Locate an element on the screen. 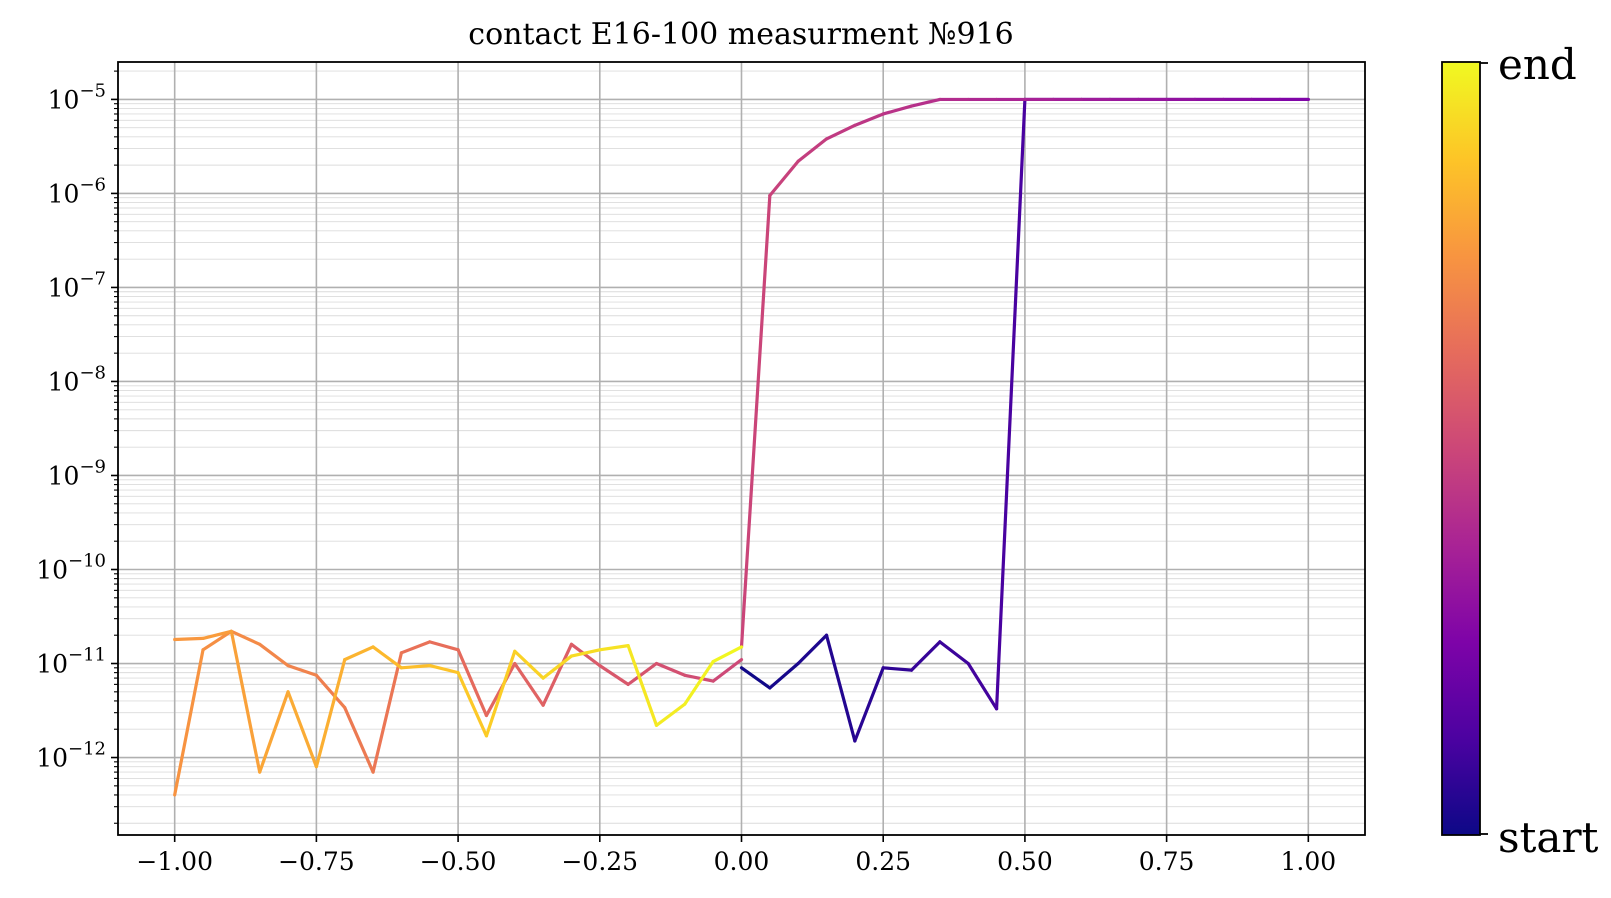  colorbar is located at coordinates (1461, 448).